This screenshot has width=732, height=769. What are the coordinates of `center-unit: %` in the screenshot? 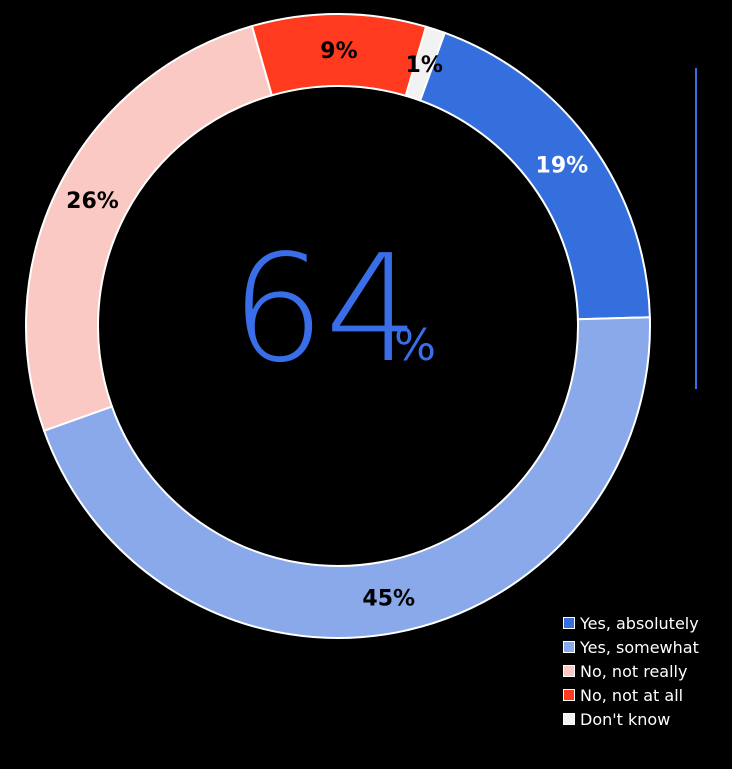 It's located at (415, 345).